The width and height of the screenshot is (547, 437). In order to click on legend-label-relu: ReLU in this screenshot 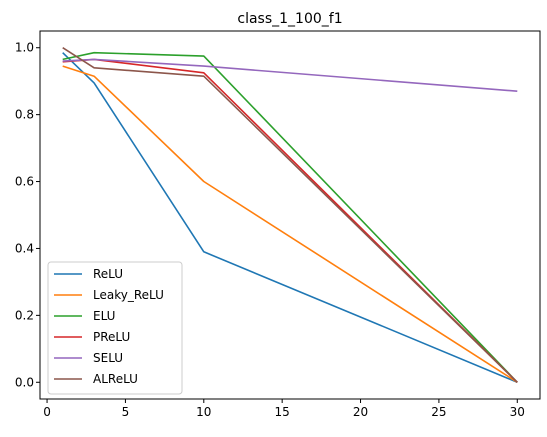, I will do `click(108, 274)`.